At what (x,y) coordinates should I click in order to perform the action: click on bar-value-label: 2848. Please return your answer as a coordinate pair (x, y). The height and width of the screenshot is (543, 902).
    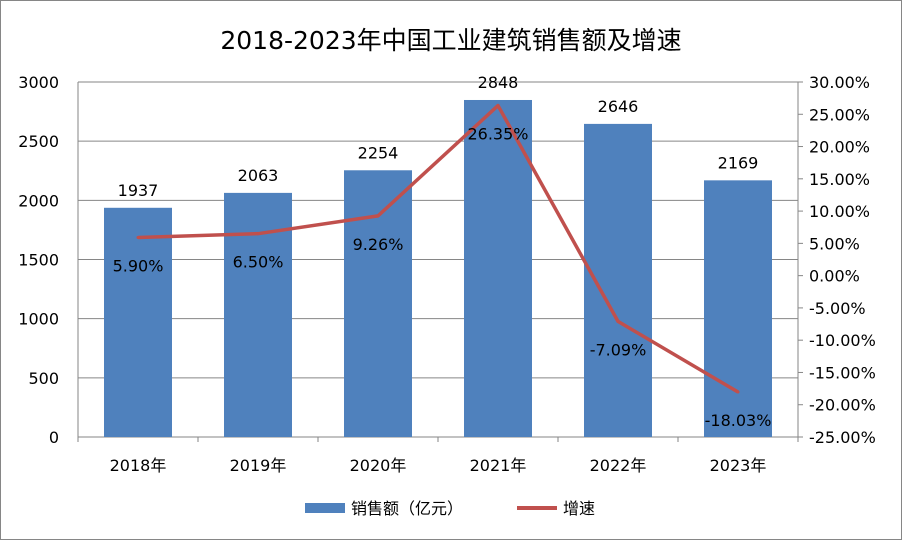
    Looking at the image, I should click on (498, 82).